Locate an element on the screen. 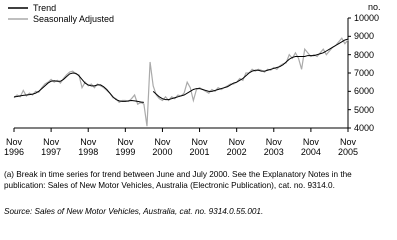 This screenshot has height=240, width=397. legend-label: Trend is located at coordinates (45, 8).